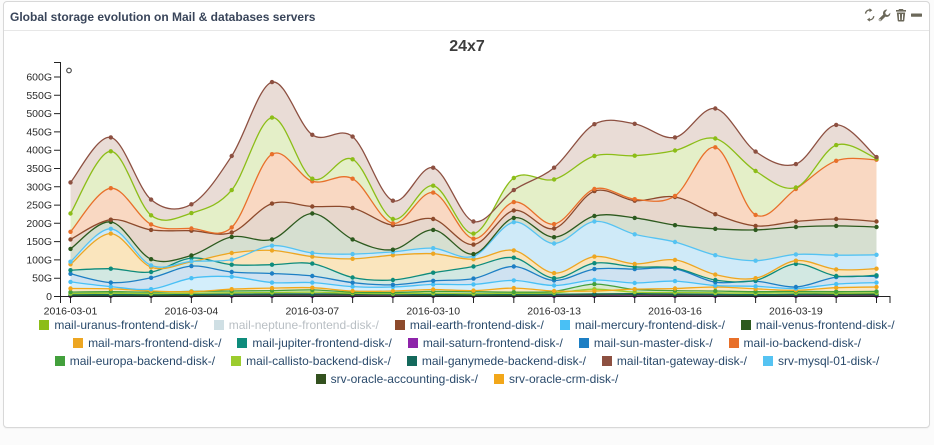 This screenshot has width=934, height=445. Describe the element at coordinates (39, 206) in the screenshot. I see `svg-text: 250G` at that location.